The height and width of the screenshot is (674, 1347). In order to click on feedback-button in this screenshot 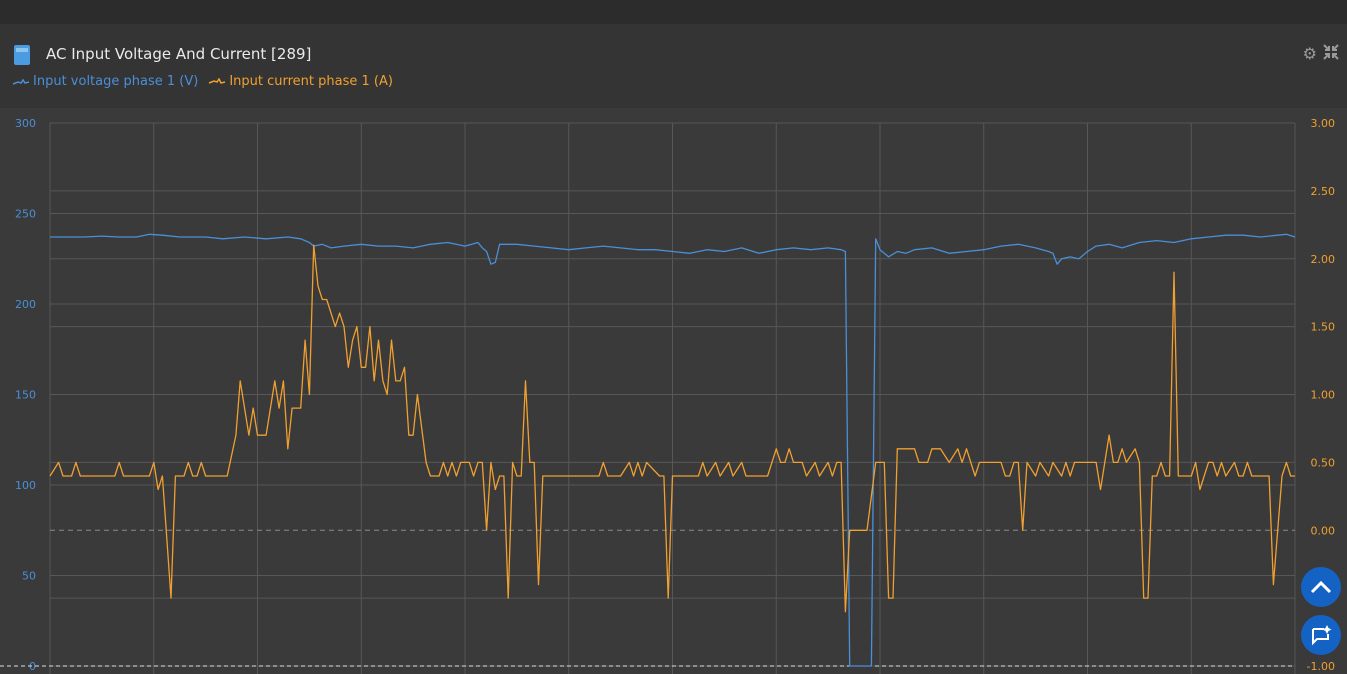, I will do `click(1321, 635)`.